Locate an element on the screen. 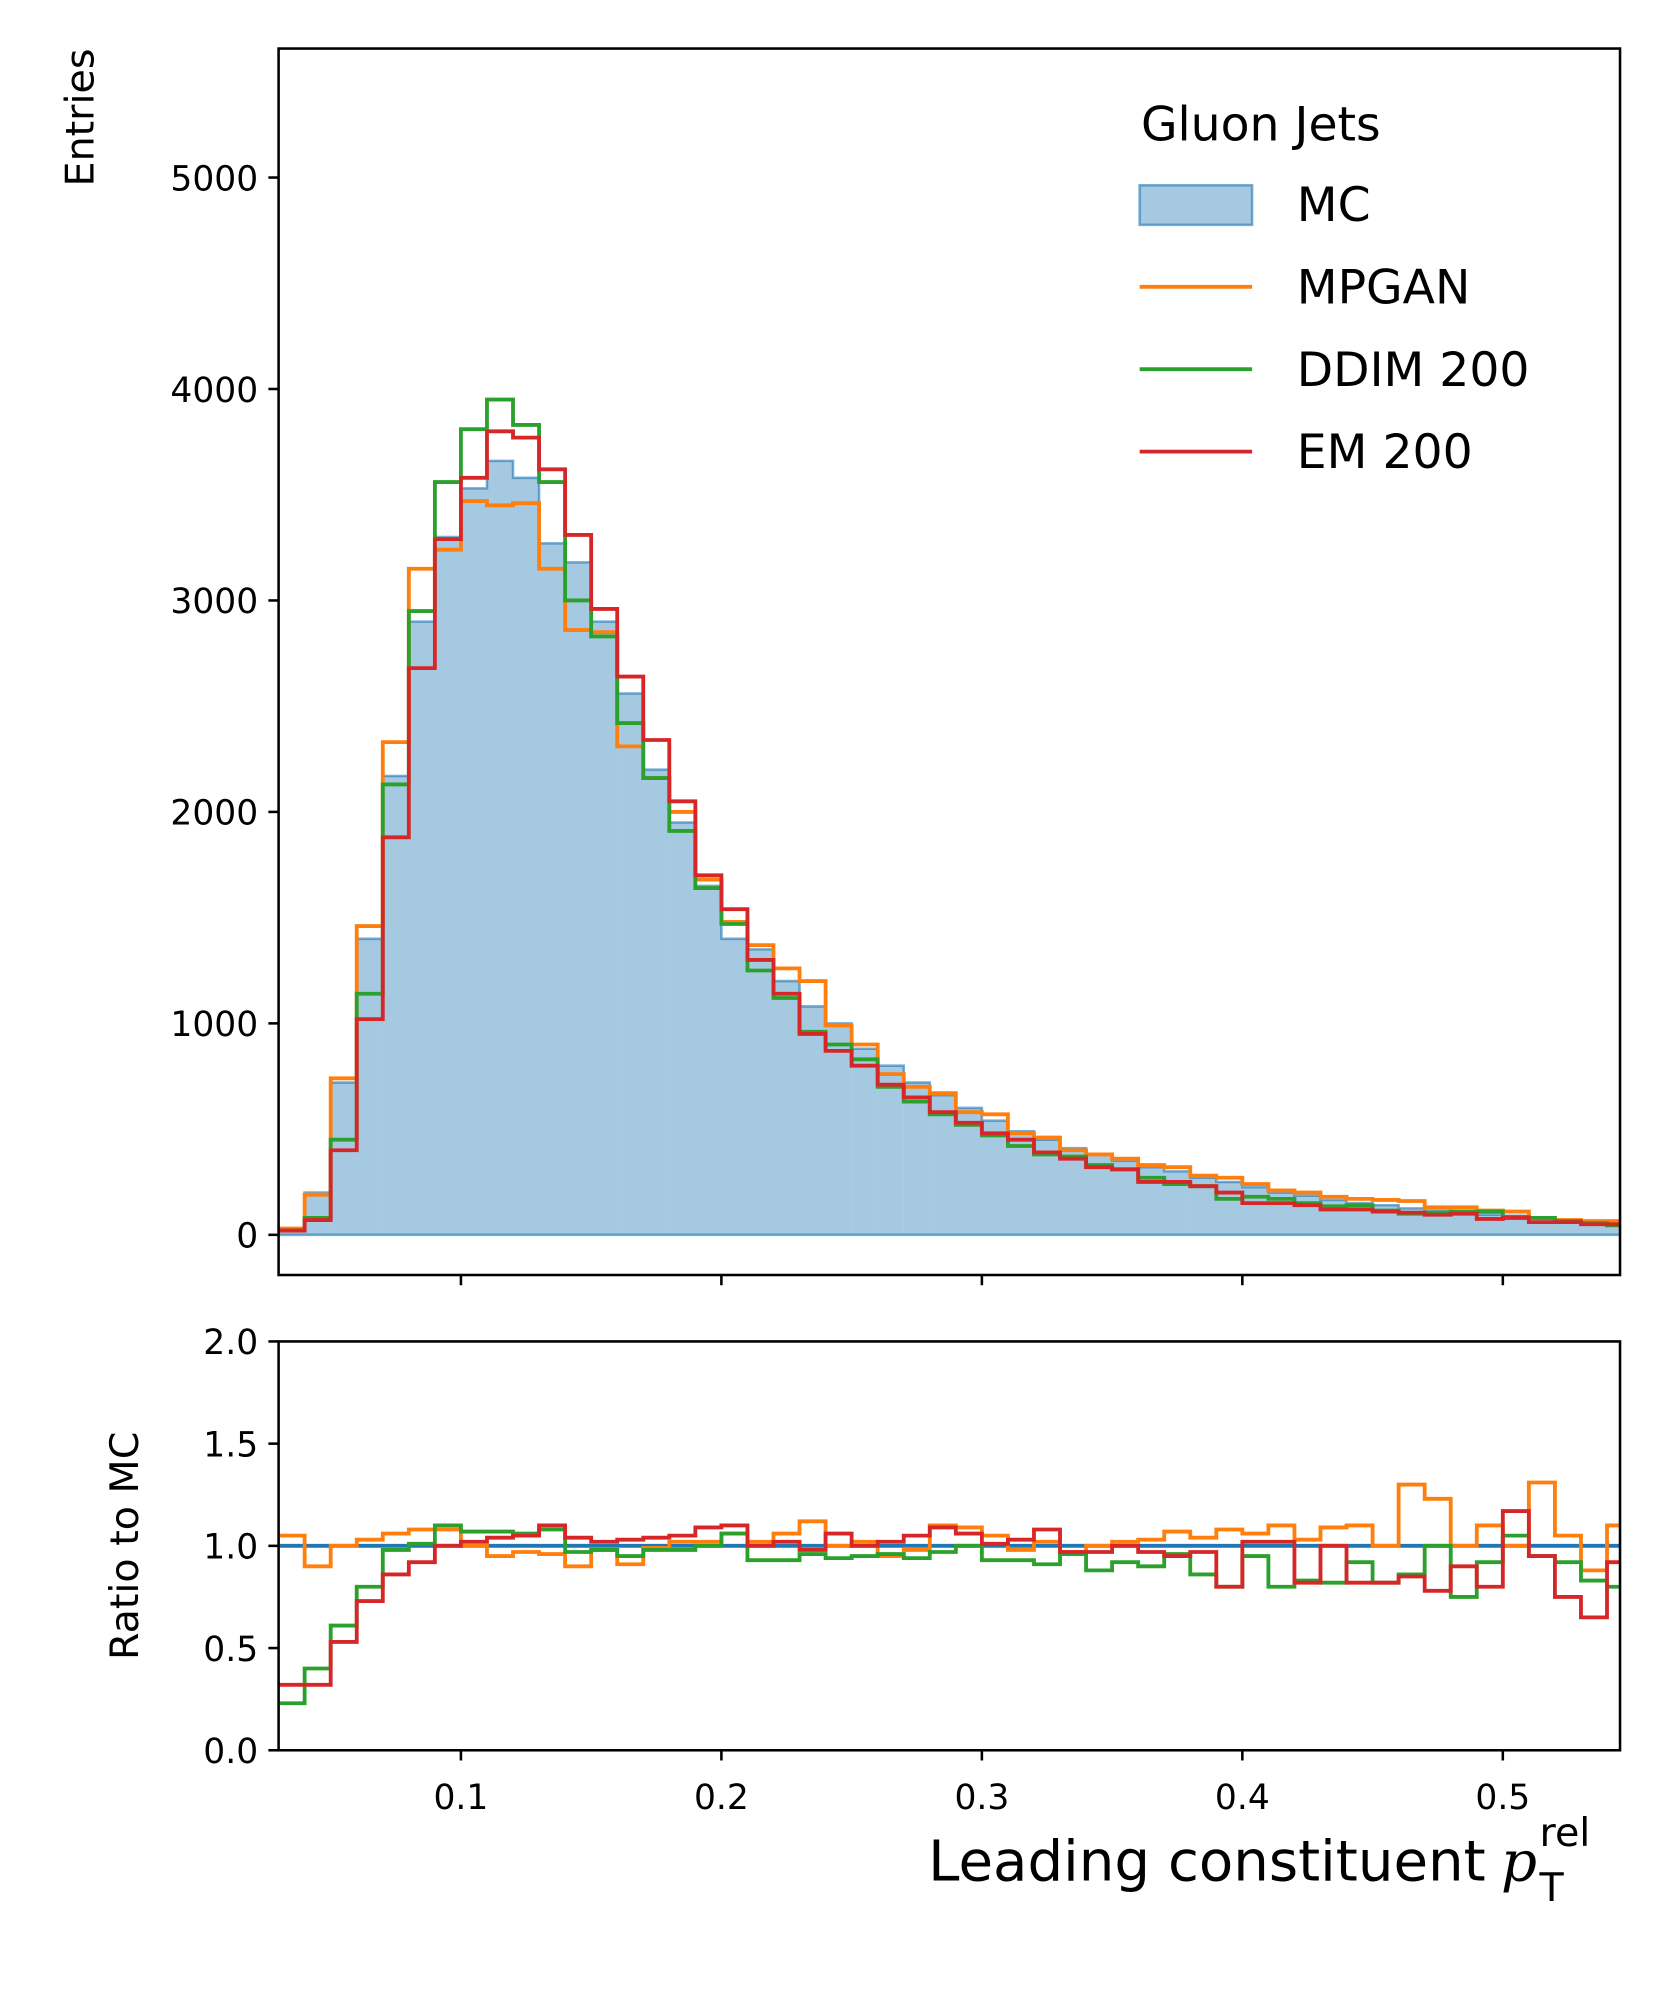  y-tick-label: 3000 is located at coordinates (214, 602).